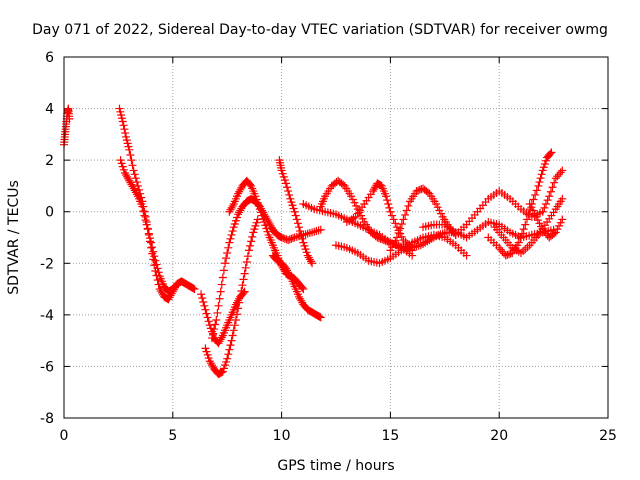 This screenshot has height=480, width=640. What do you see at coordinates (499, 436) in the screenshot?
I see `x-tick-label: 20` at bounding box center [499, 436].